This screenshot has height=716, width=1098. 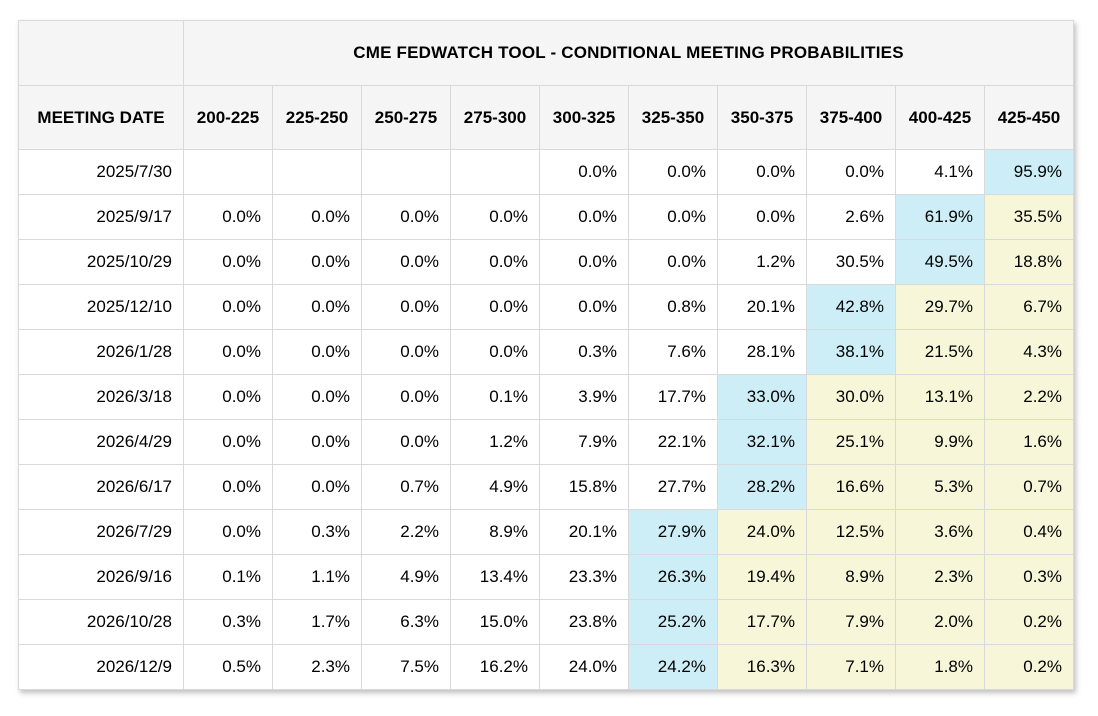 I want to click on meeting-date-cell: 2026/9/16, so click(x=101, y=577).